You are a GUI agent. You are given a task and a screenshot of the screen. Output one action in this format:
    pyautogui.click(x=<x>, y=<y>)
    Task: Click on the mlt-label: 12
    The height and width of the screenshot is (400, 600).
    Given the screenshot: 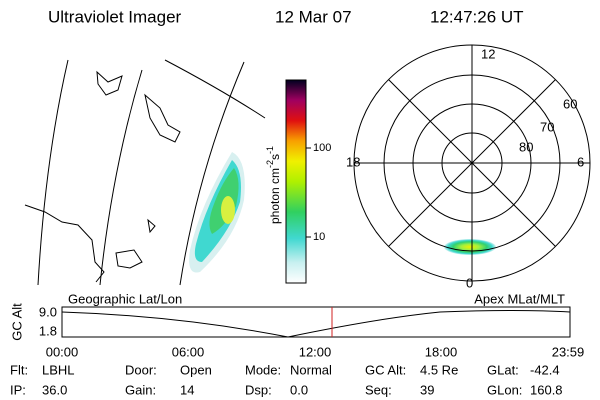 What is the action you would take?
    pyautogui.click(x=488, y=53)
    